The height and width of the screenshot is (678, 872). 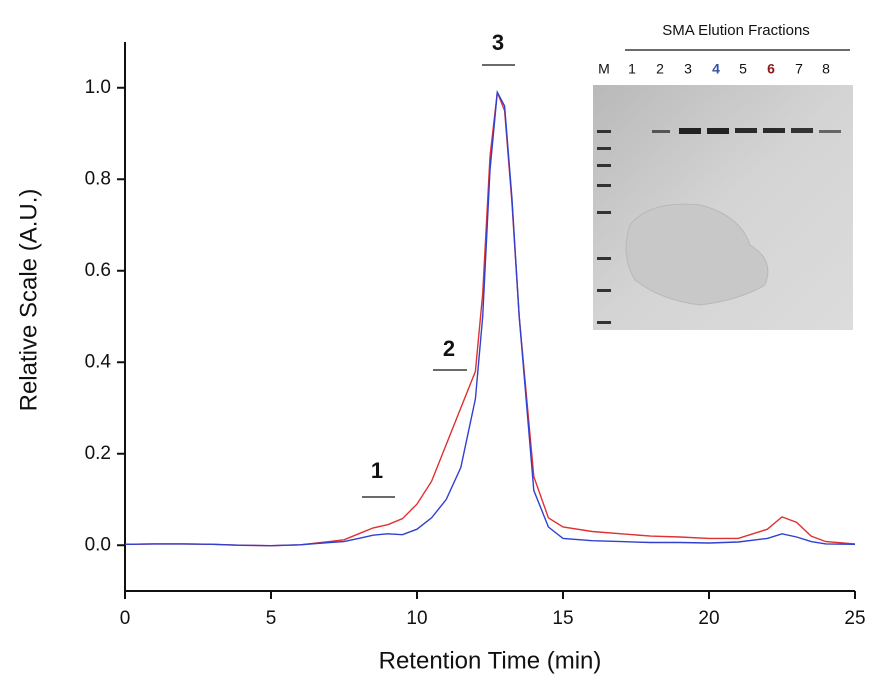 I want to click on lane-label: 3, so click(x=688, y=69).